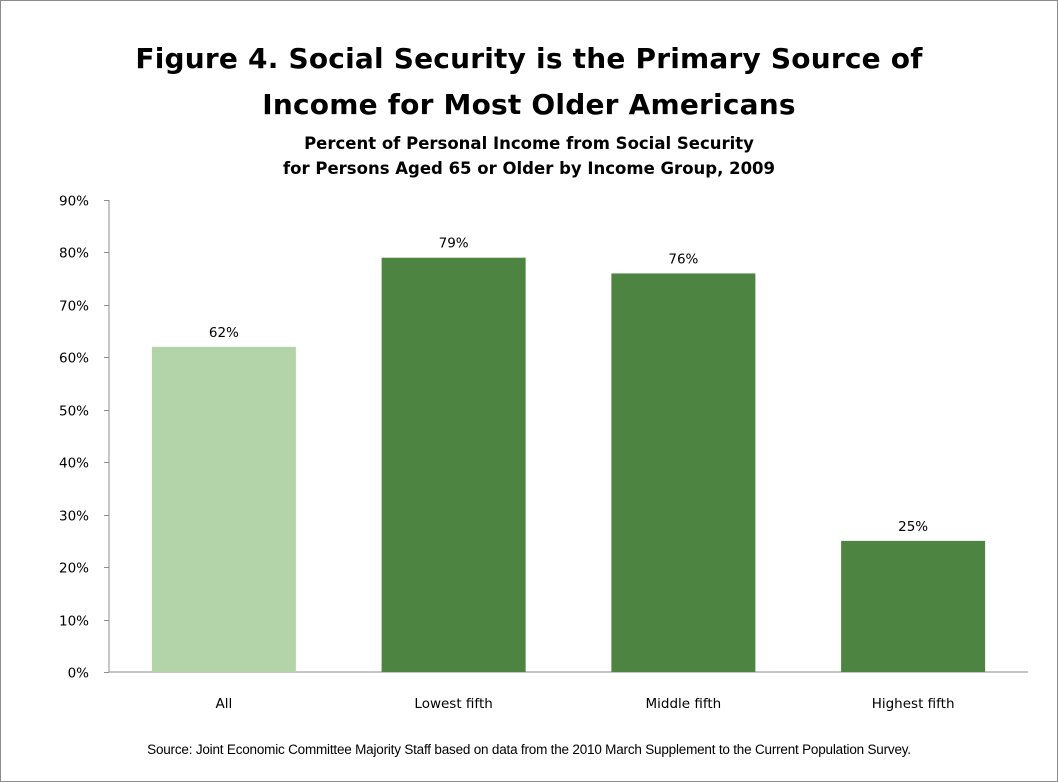 This screenshot has height=782, width=1058. Describe the element at coordinates (74, 359) in the screenshot. I see `y-tick-label: 60%` at that location.